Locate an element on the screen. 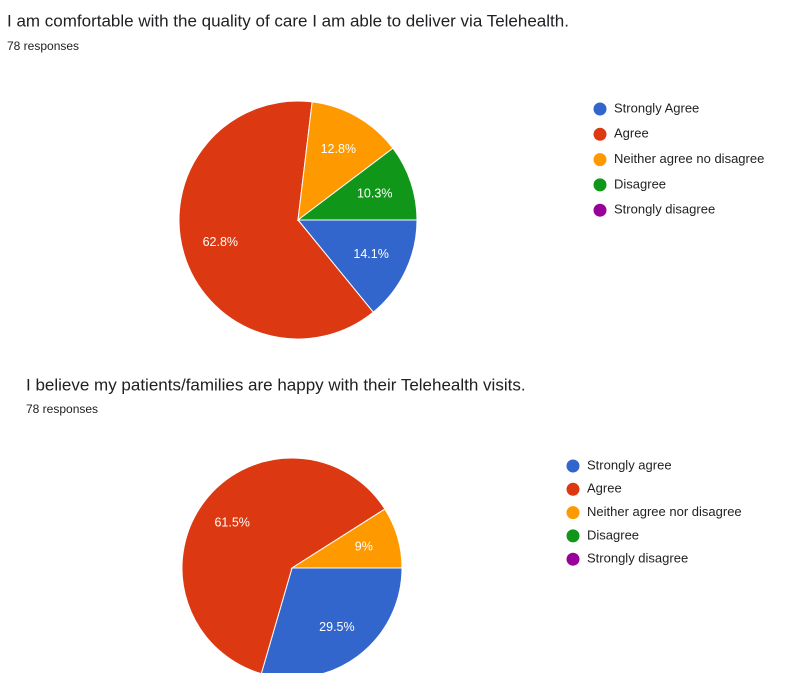 The height and width of the screenshot is (673, 801). slice-label: 12.8% is located at coordinates (338, 149).